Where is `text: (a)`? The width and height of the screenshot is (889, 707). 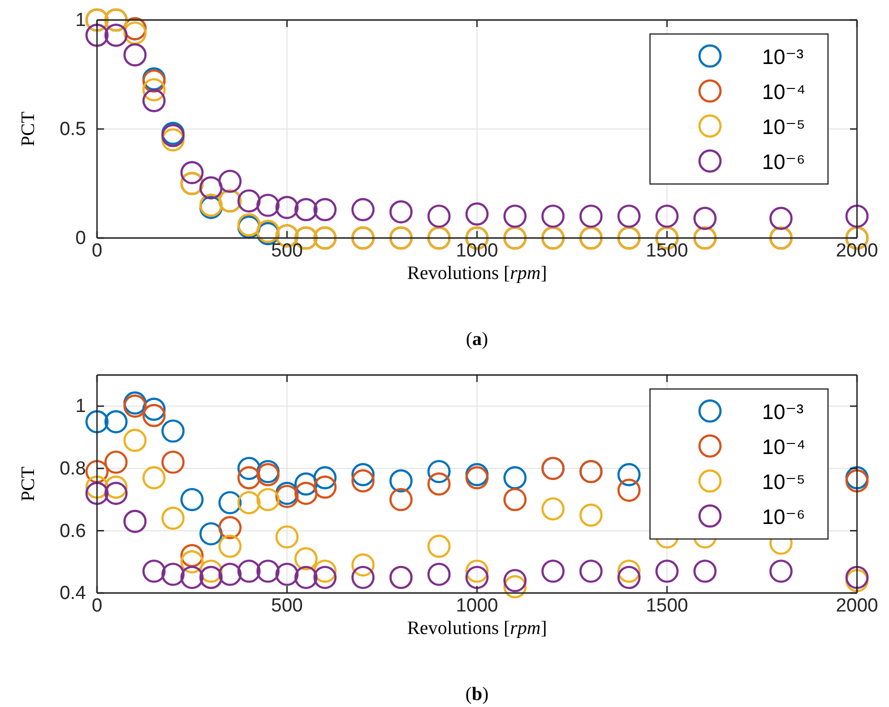
text: (a) is located at coordinates (477, 339).